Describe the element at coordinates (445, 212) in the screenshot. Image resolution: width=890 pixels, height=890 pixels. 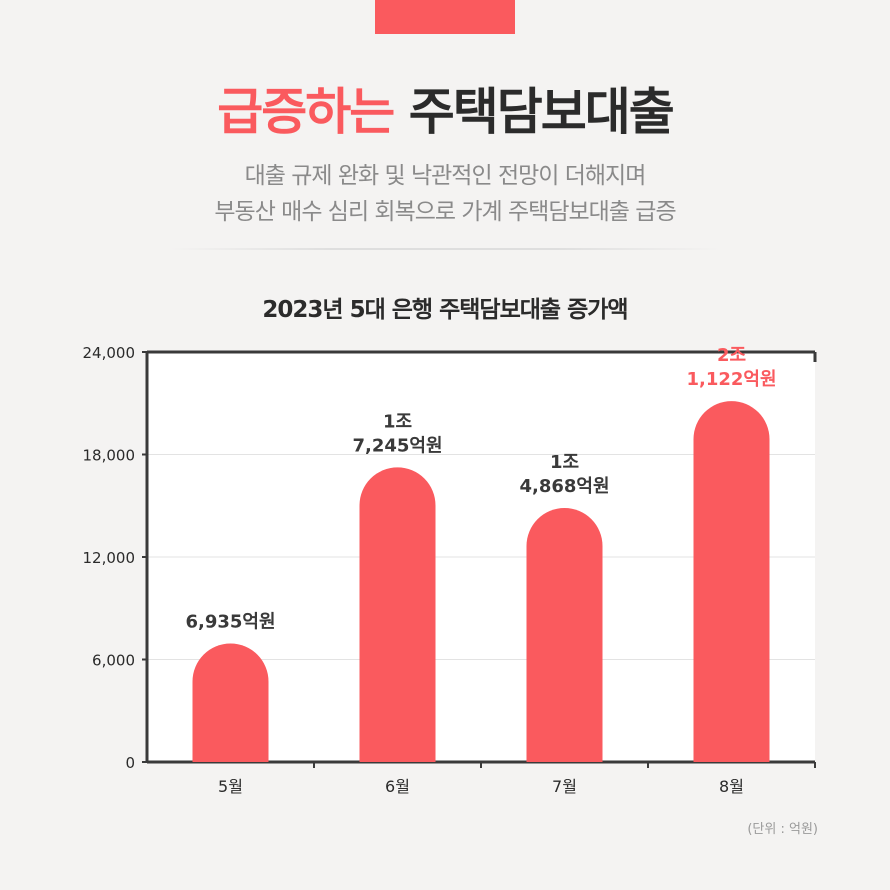
I see `subtitle-line-2: 부동산 매수 심리 회복으로 가계 주택담보대출 급증` at that location.